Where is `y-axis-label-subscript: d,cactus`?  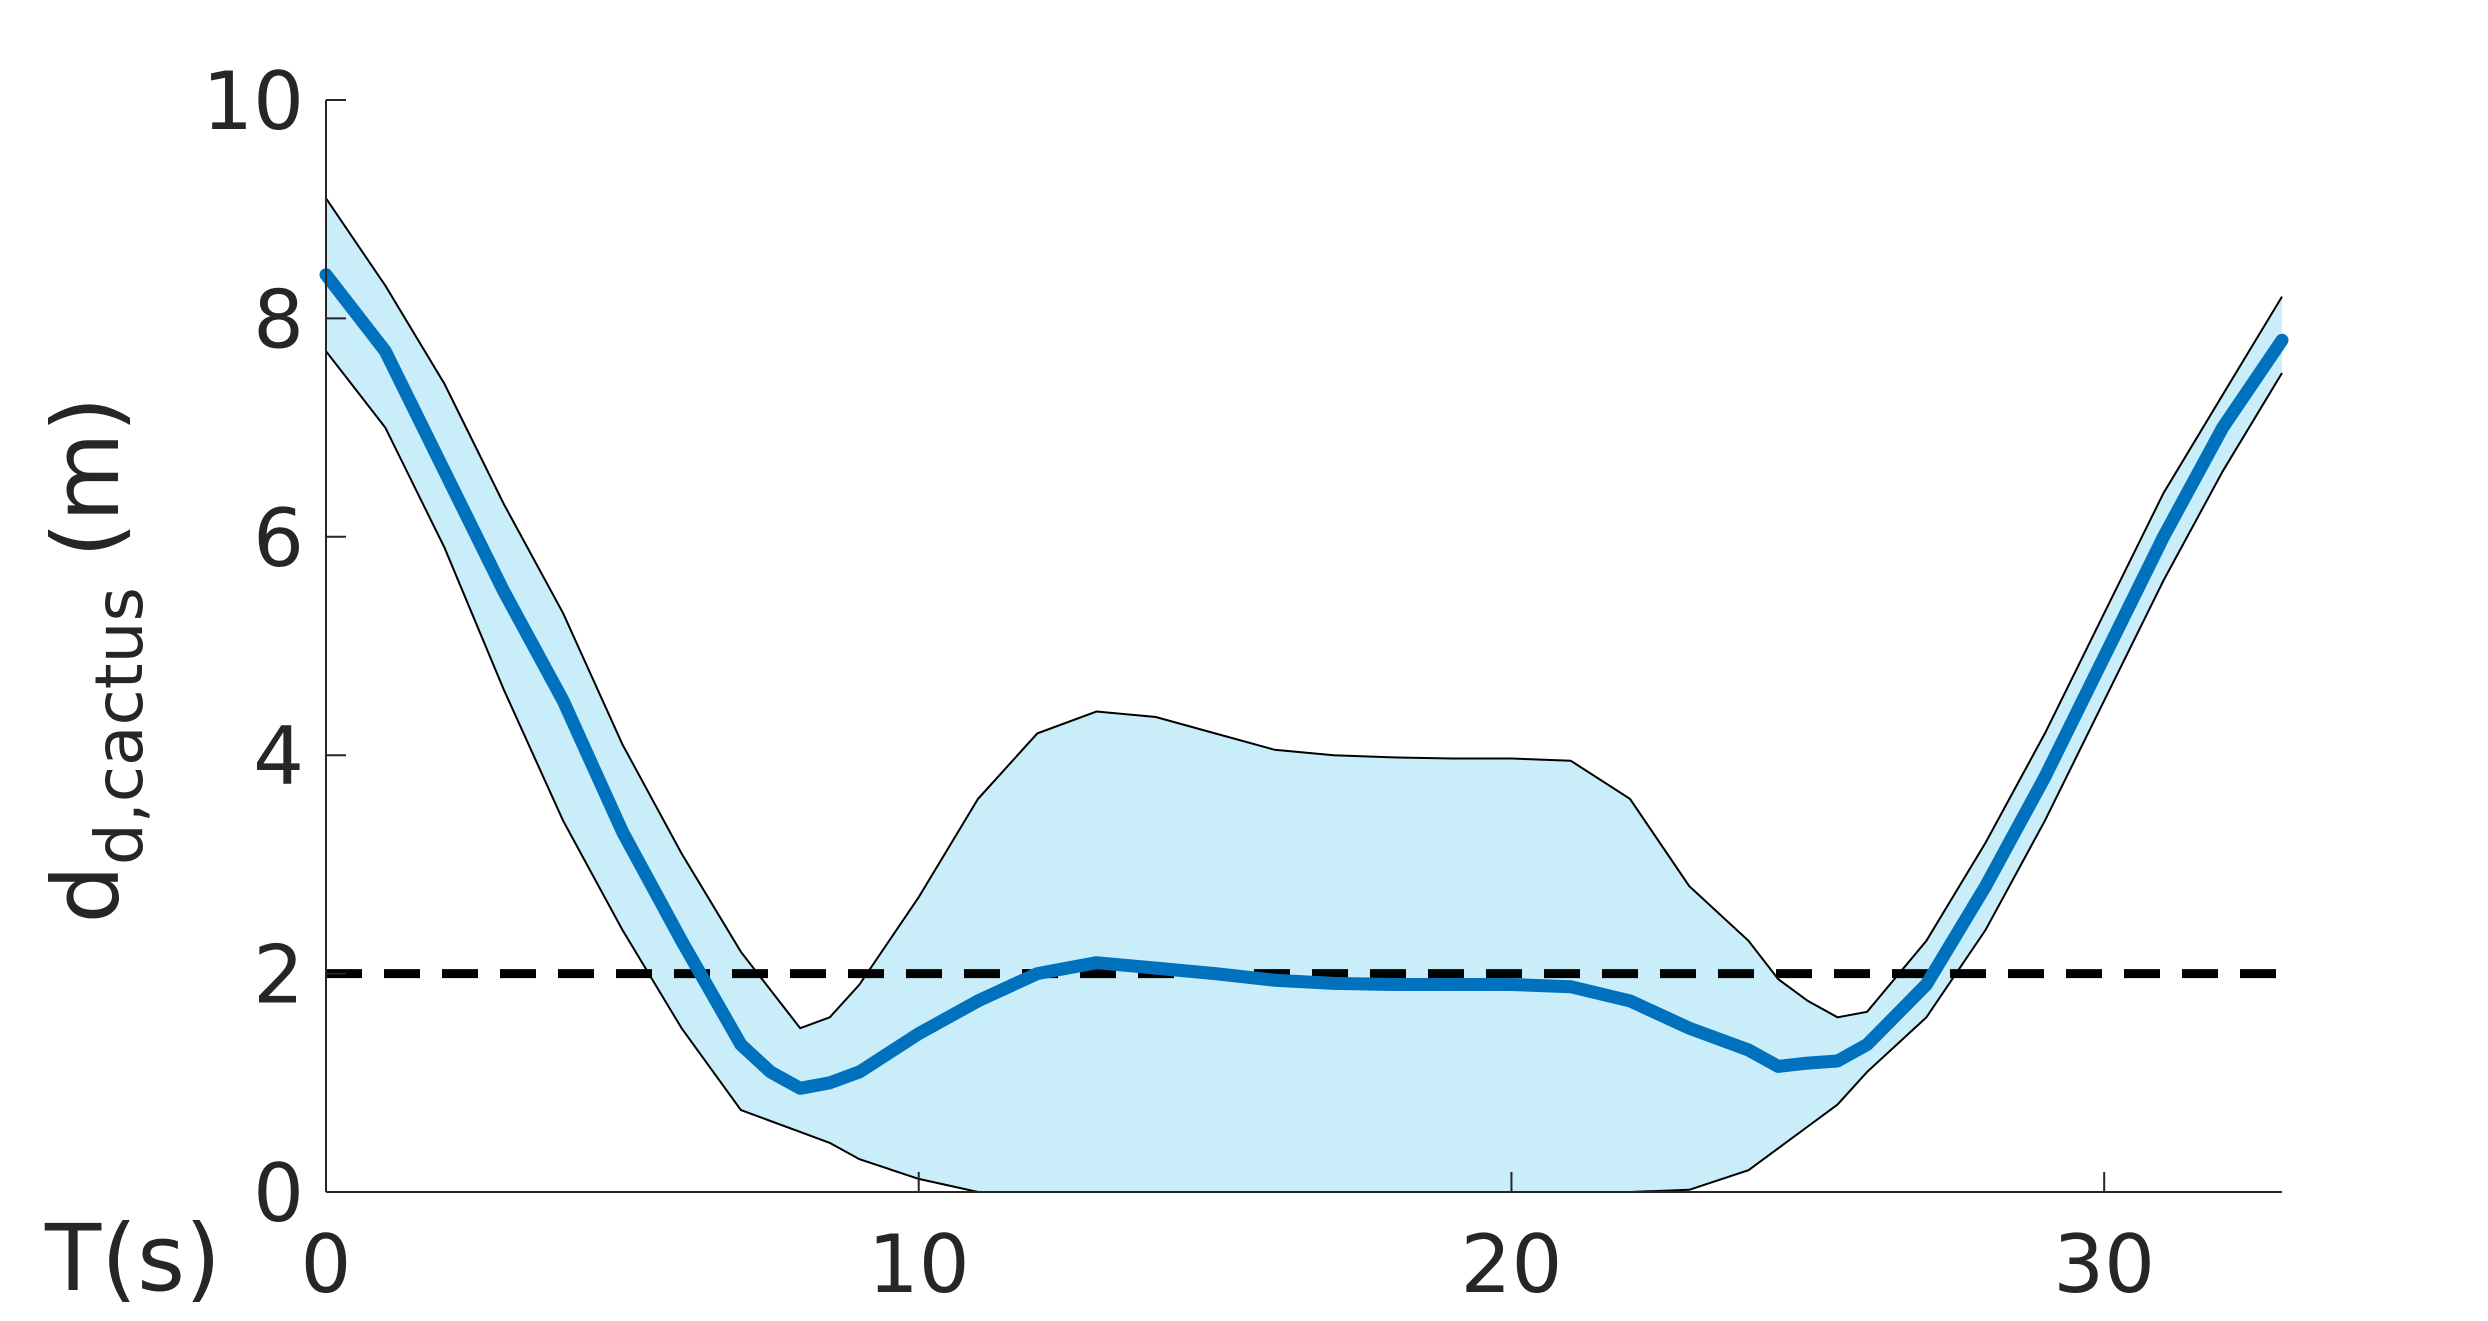 y-axis-label-subscript: d,cactus is located at coordinates (119, 726).